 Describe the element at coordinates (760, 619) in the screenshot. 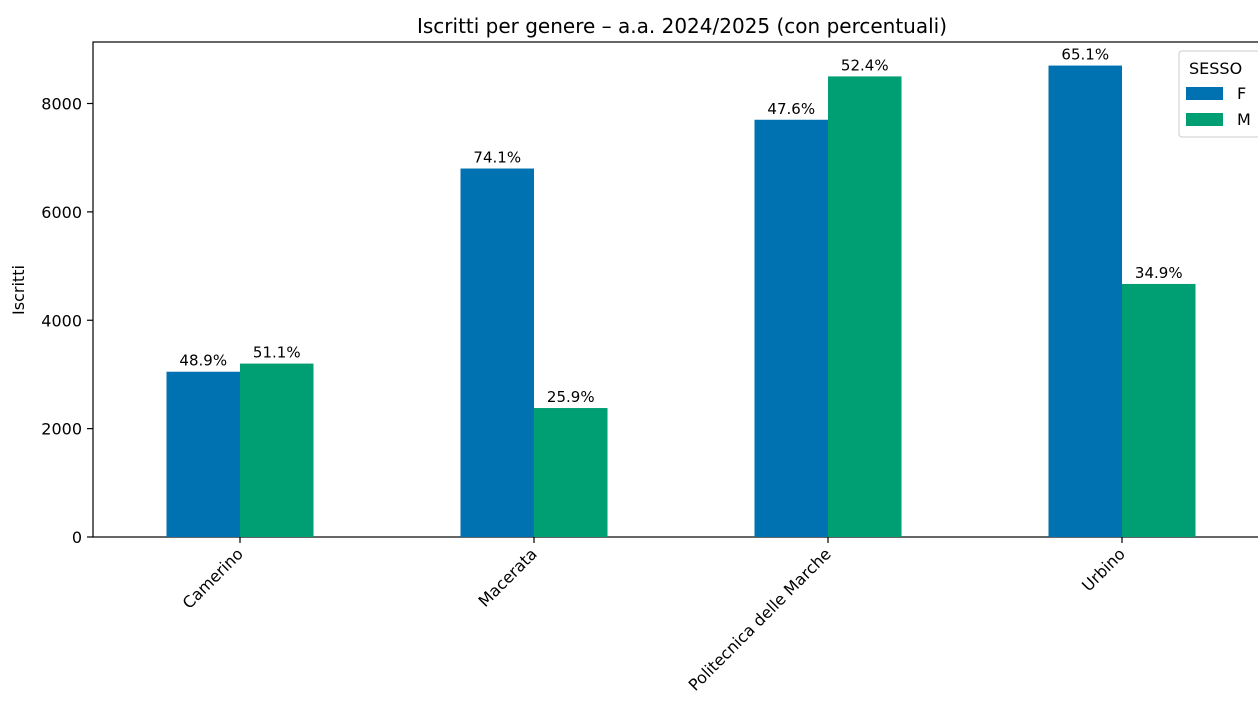

I see `x-tick-label: Politecnica delle Marche` at that location.